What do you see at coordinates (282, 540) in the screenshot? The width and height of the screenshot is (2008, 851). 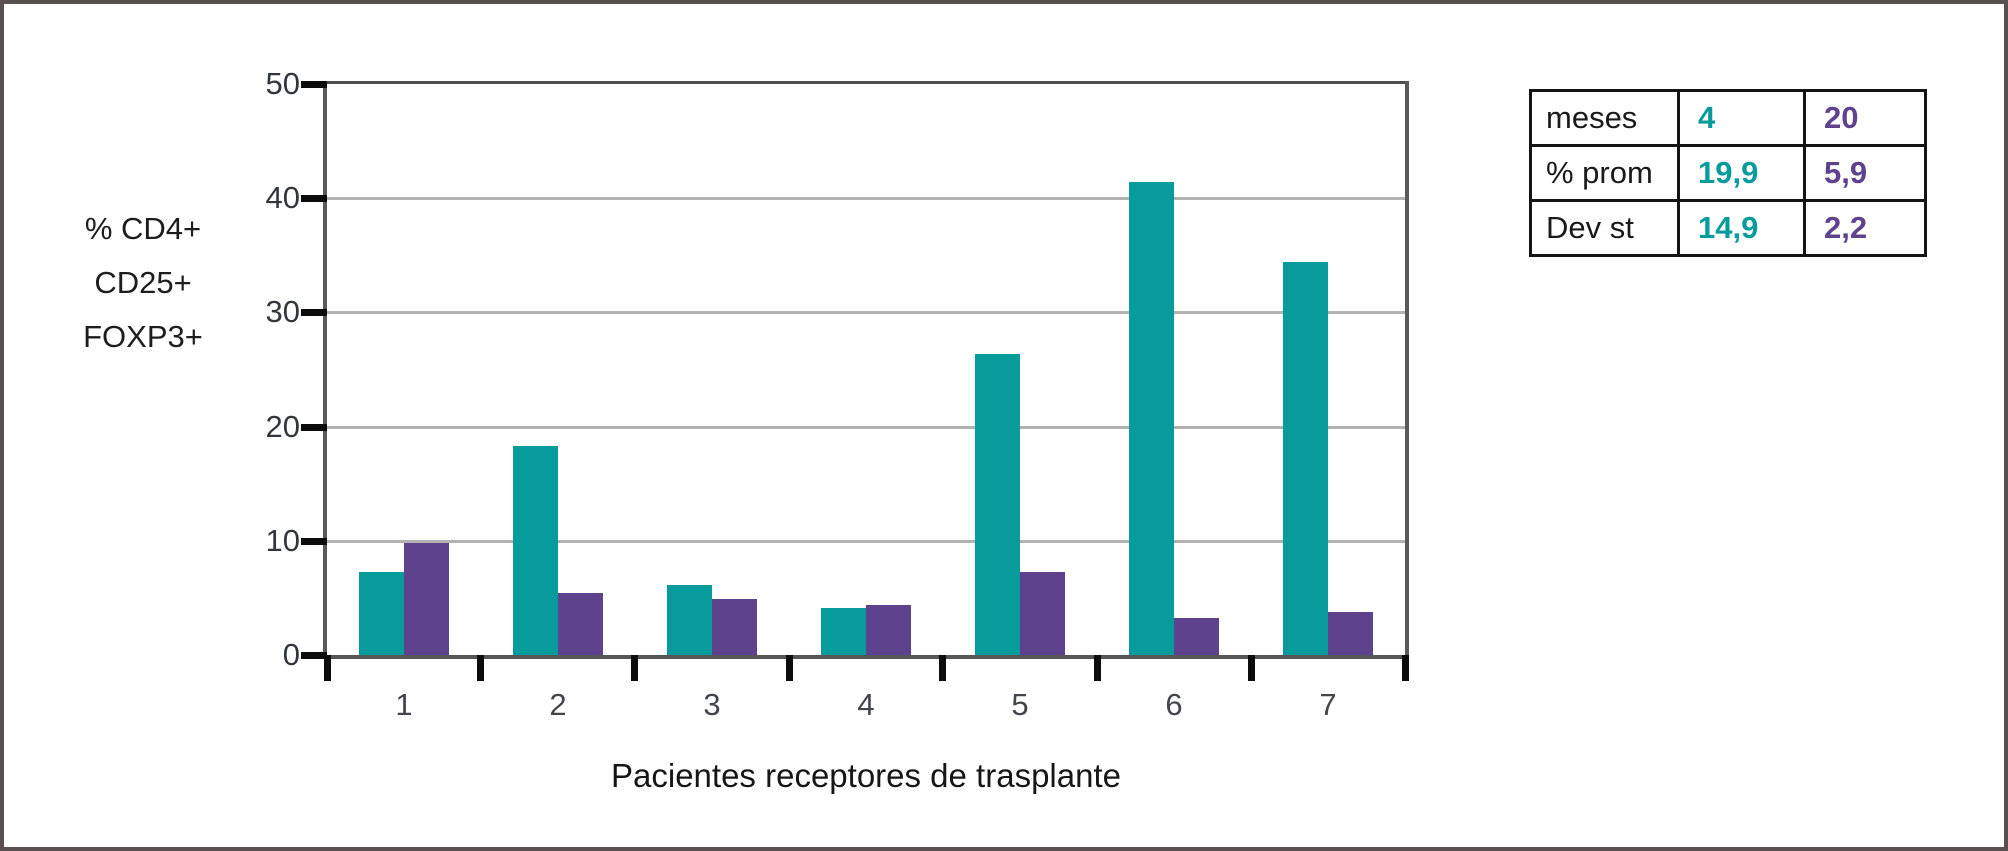 I see `y-tick-label: 10` at bounding box center [282, 540].